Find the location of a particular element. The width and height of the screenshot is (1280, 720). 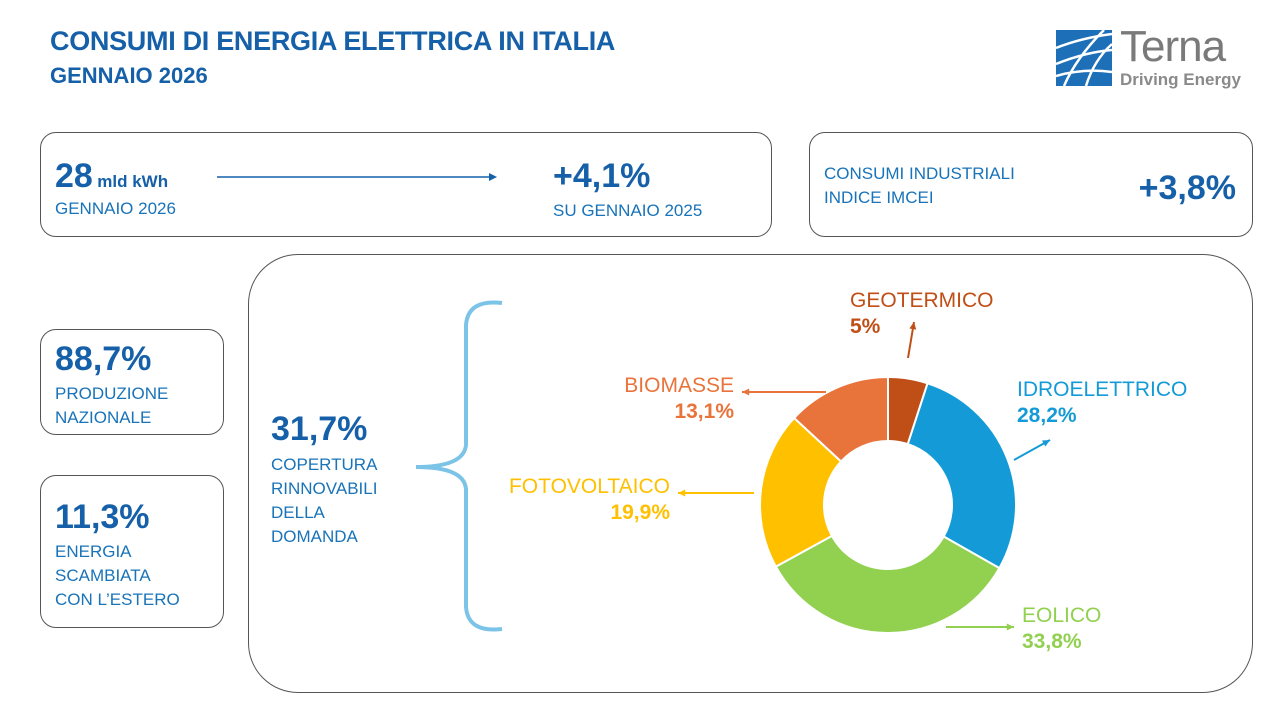

label-eolico: EOLICO 33,8% is located at coordinates (1061, 629).